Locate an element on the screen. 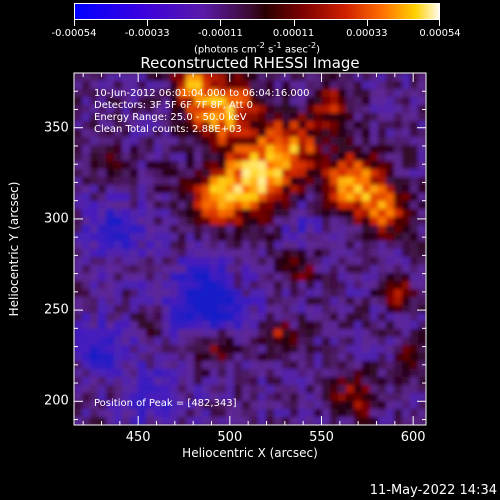  y-tick-label: 350 is located at coordinates (56, 128).